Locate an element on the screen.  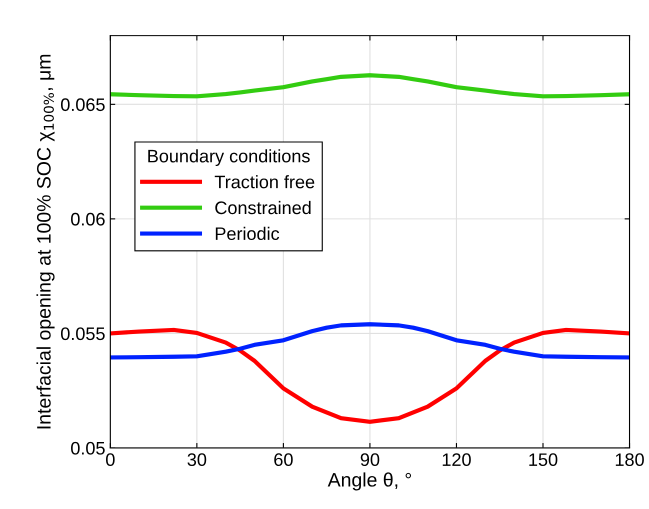
y-tick-label: 0.05 is located at coordinates (88, 448).